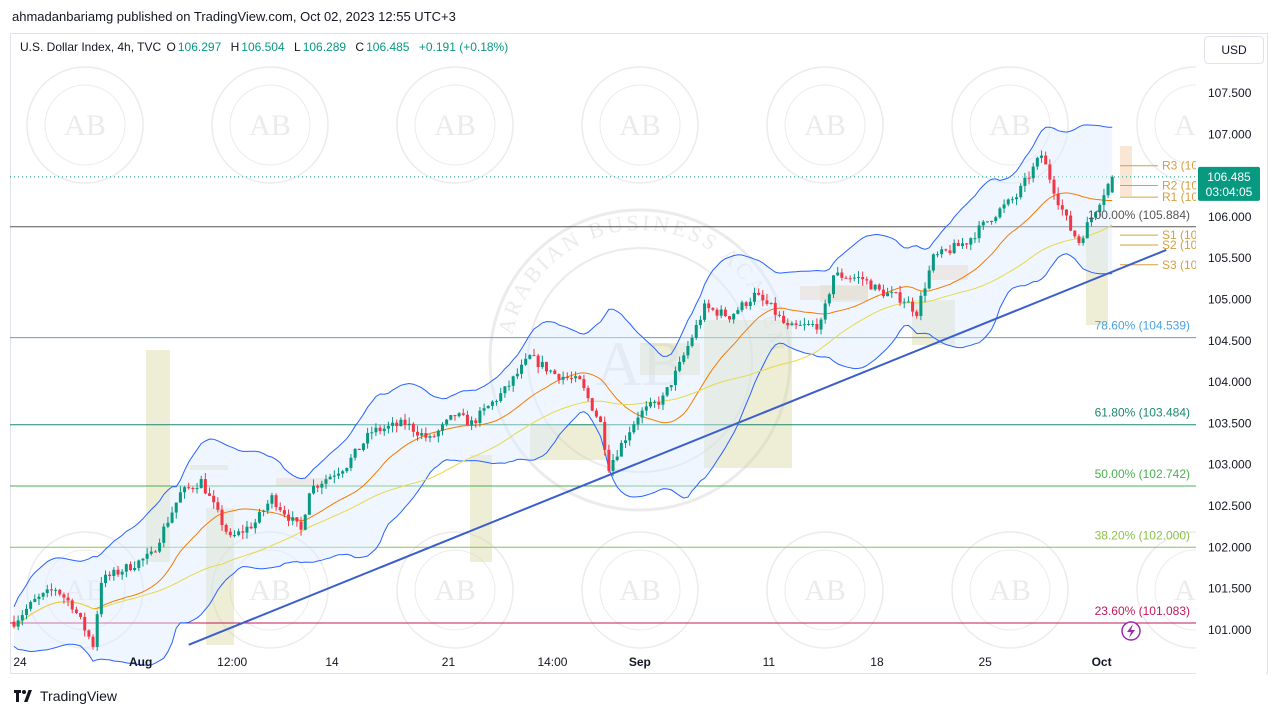  Describe the element at coordinates (270, 125) in the screenshot. I see `watermark-badge: AB` at that location.